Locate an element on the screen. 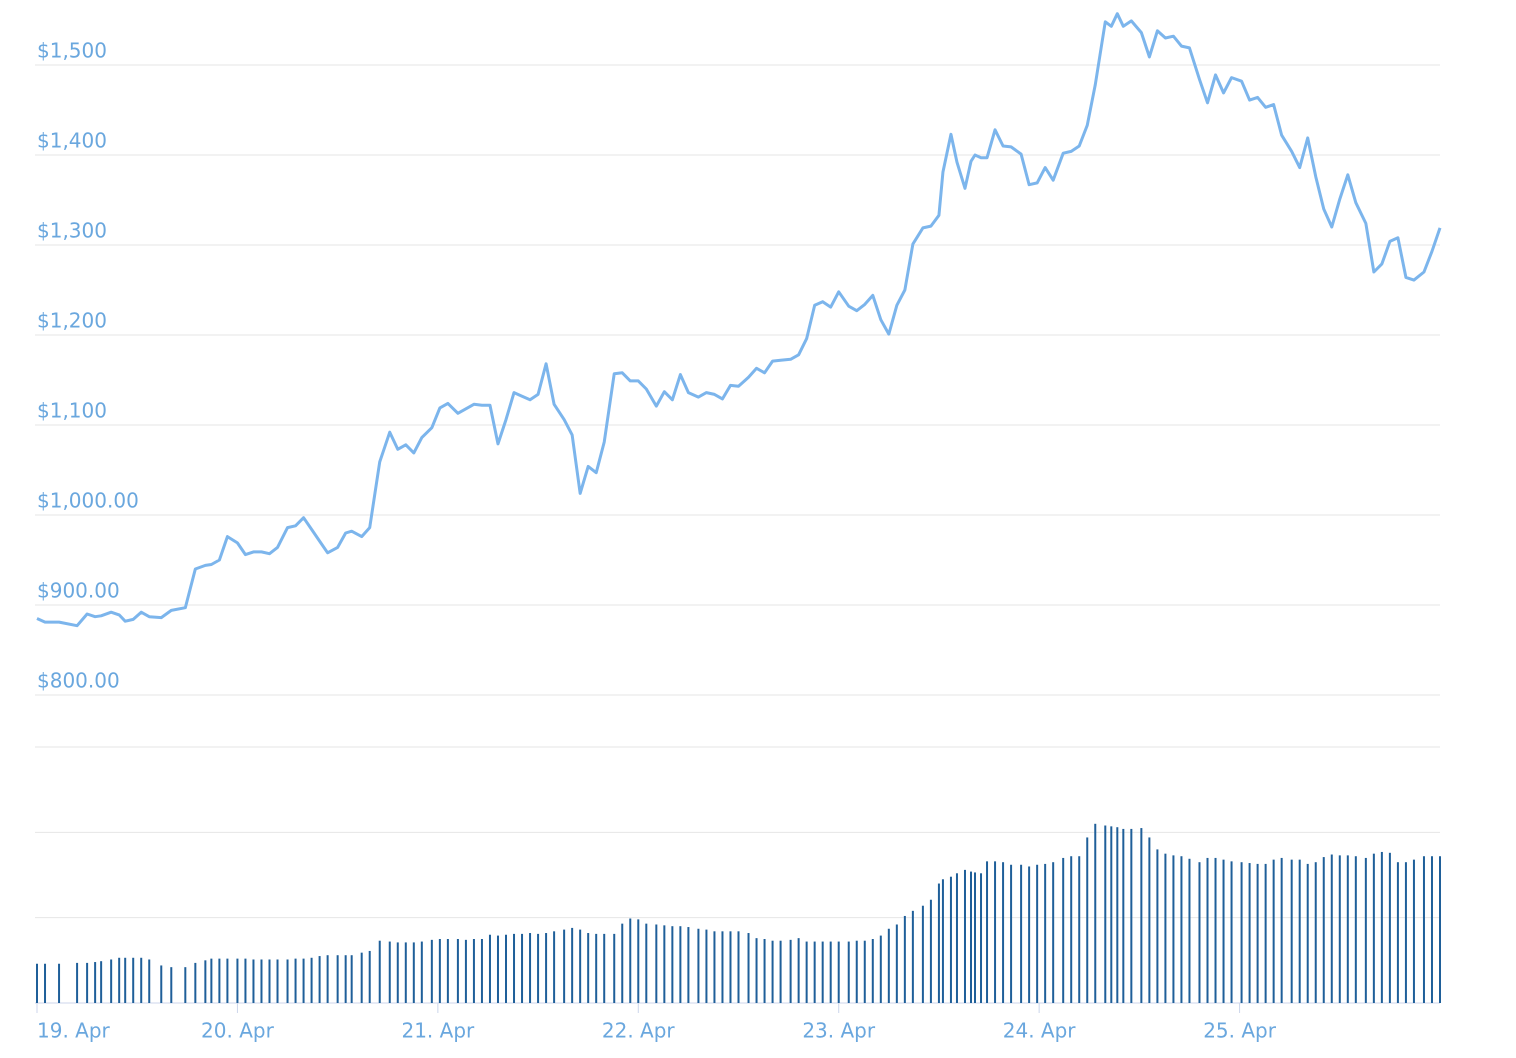  x-tick-label: 25. Apr is located at coordinates (1240, 1031).